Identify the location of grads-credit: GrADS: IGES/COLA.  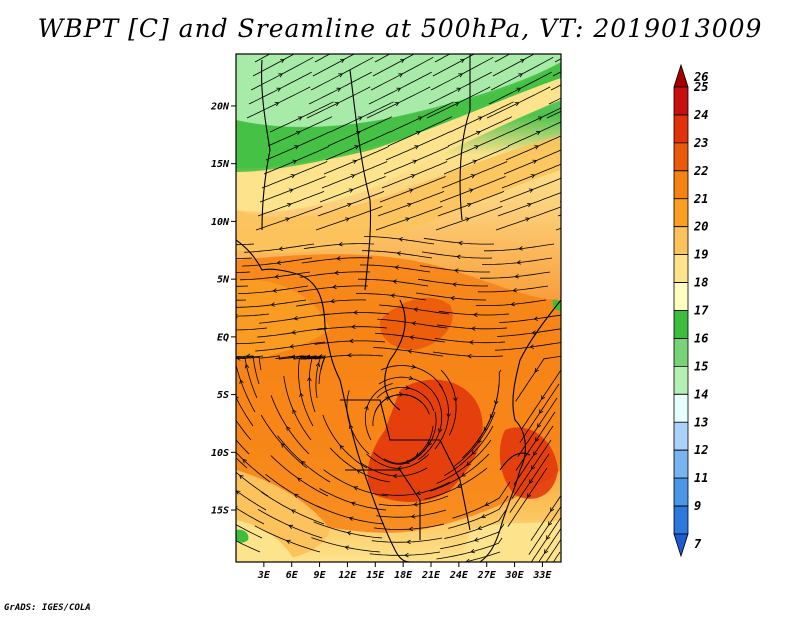
(47, 608).